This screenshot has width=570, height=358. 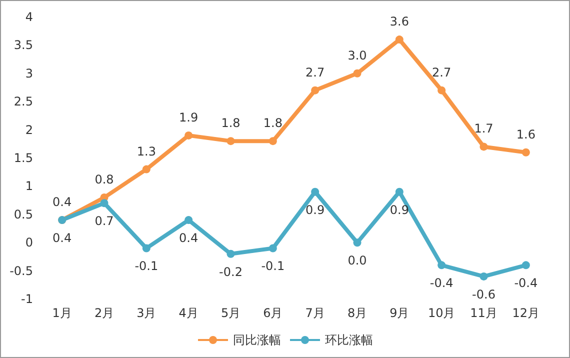 I want to click on y-tick-label: 2.5, so click(x=23, y=101).